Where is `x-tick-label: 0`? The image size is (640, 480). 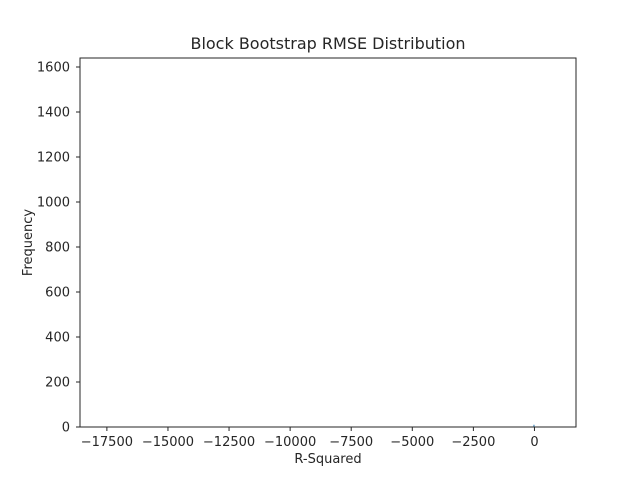
x-tick-label: 0 is located at coordinates (534, 442).